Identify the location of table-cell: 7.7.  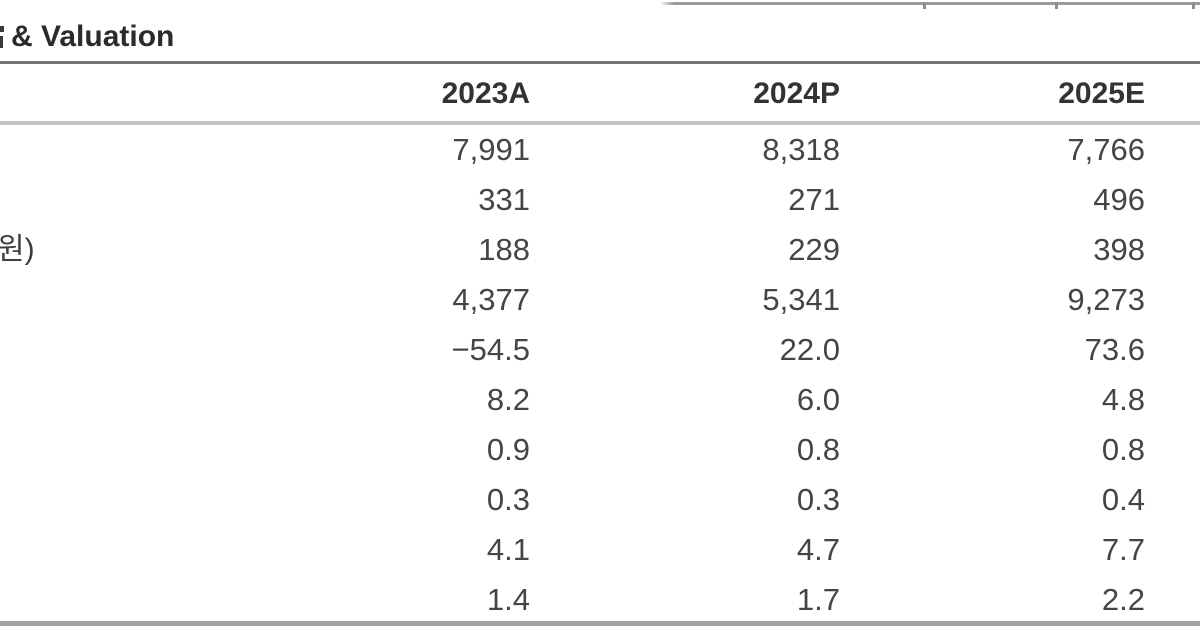
(1123, 549).